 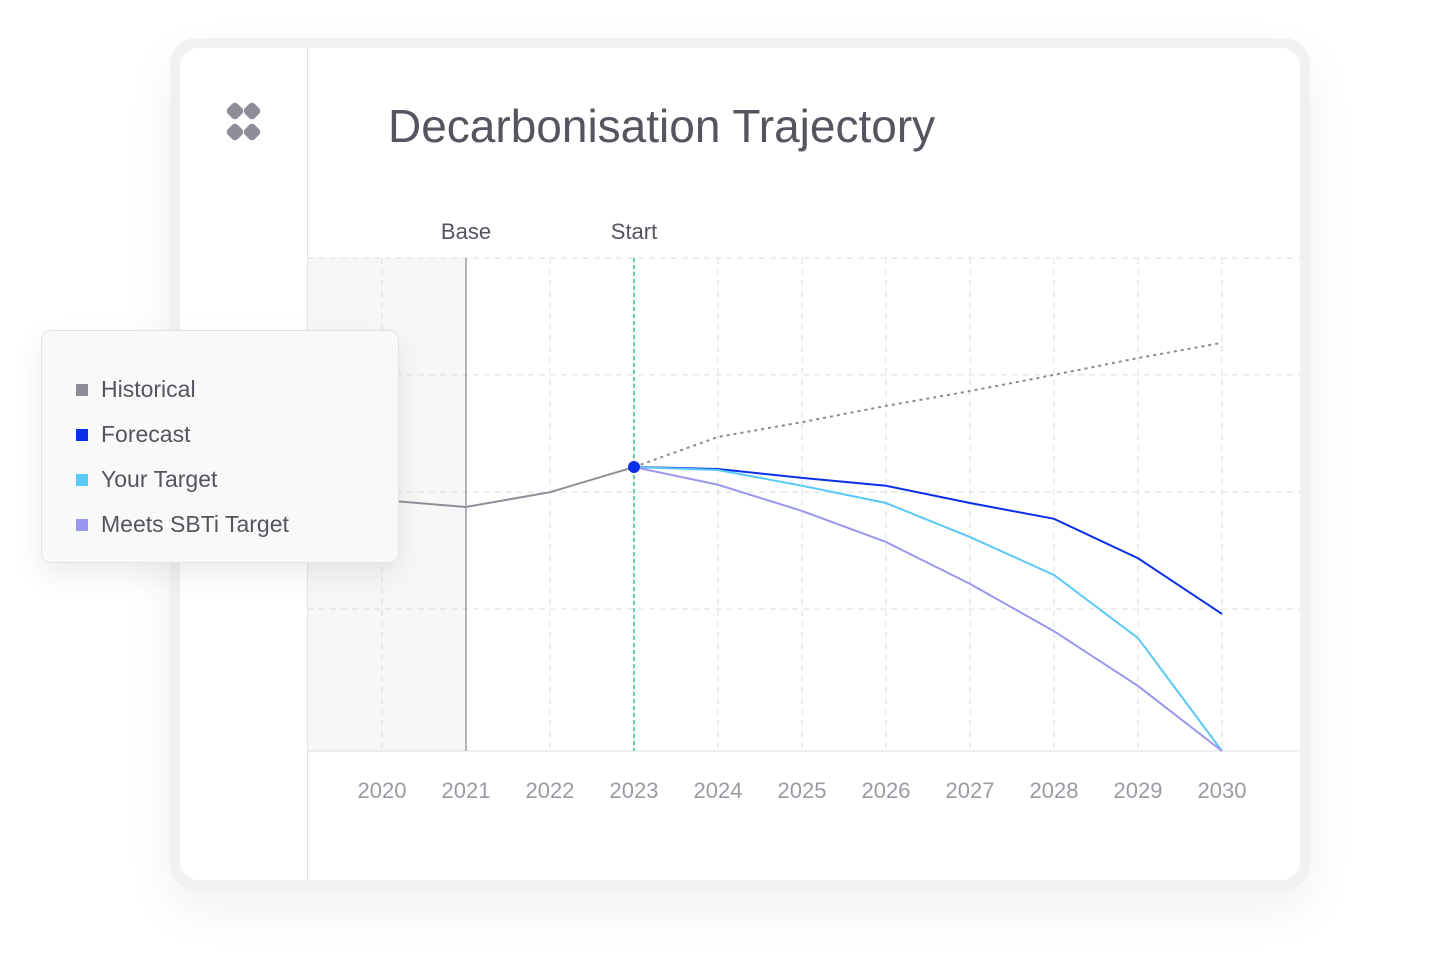 I want to click on logo, so click(x=243, y=121).